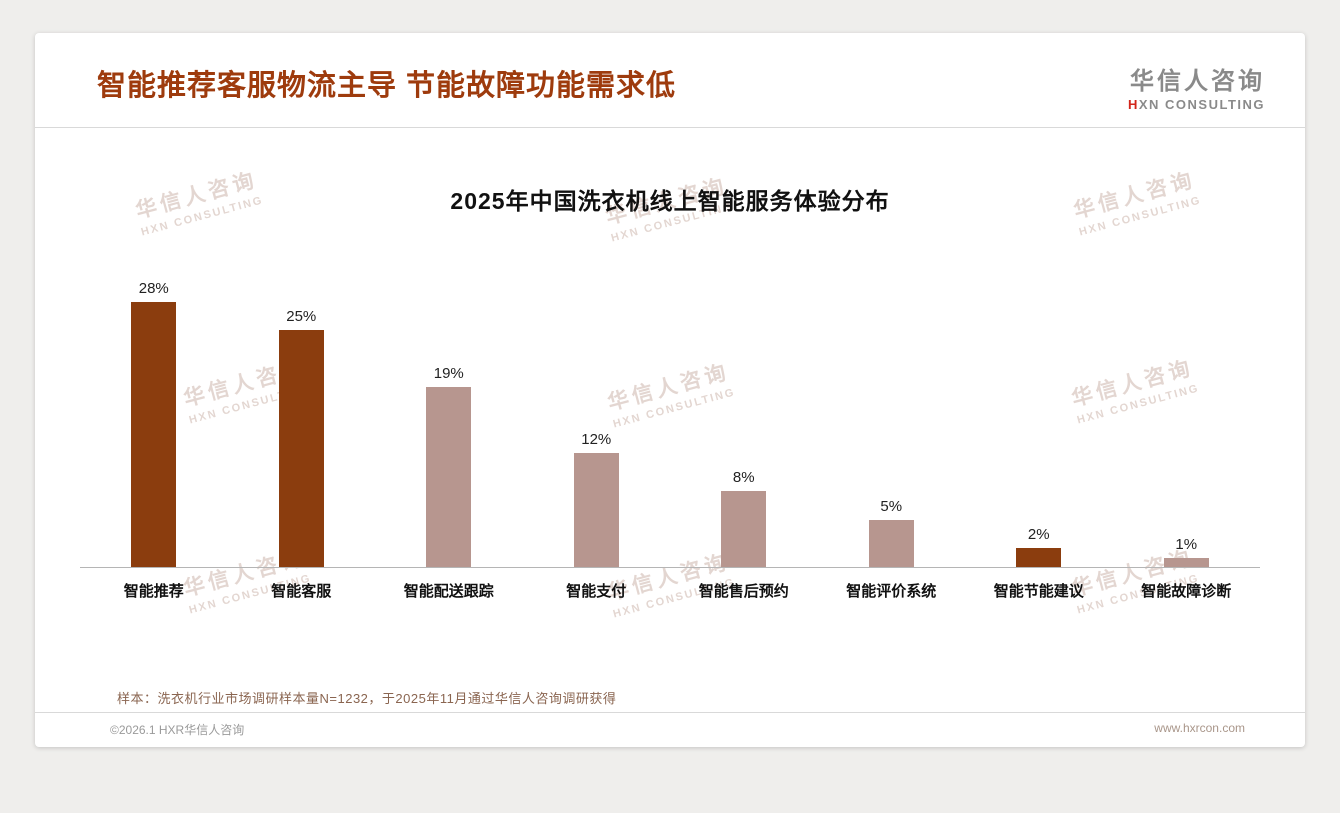 The image size is (1340, 813). What do you see at coordinates (892, 412) in the screenshot?
I see `bar-column: 5%` at bounding box center [892, 412].